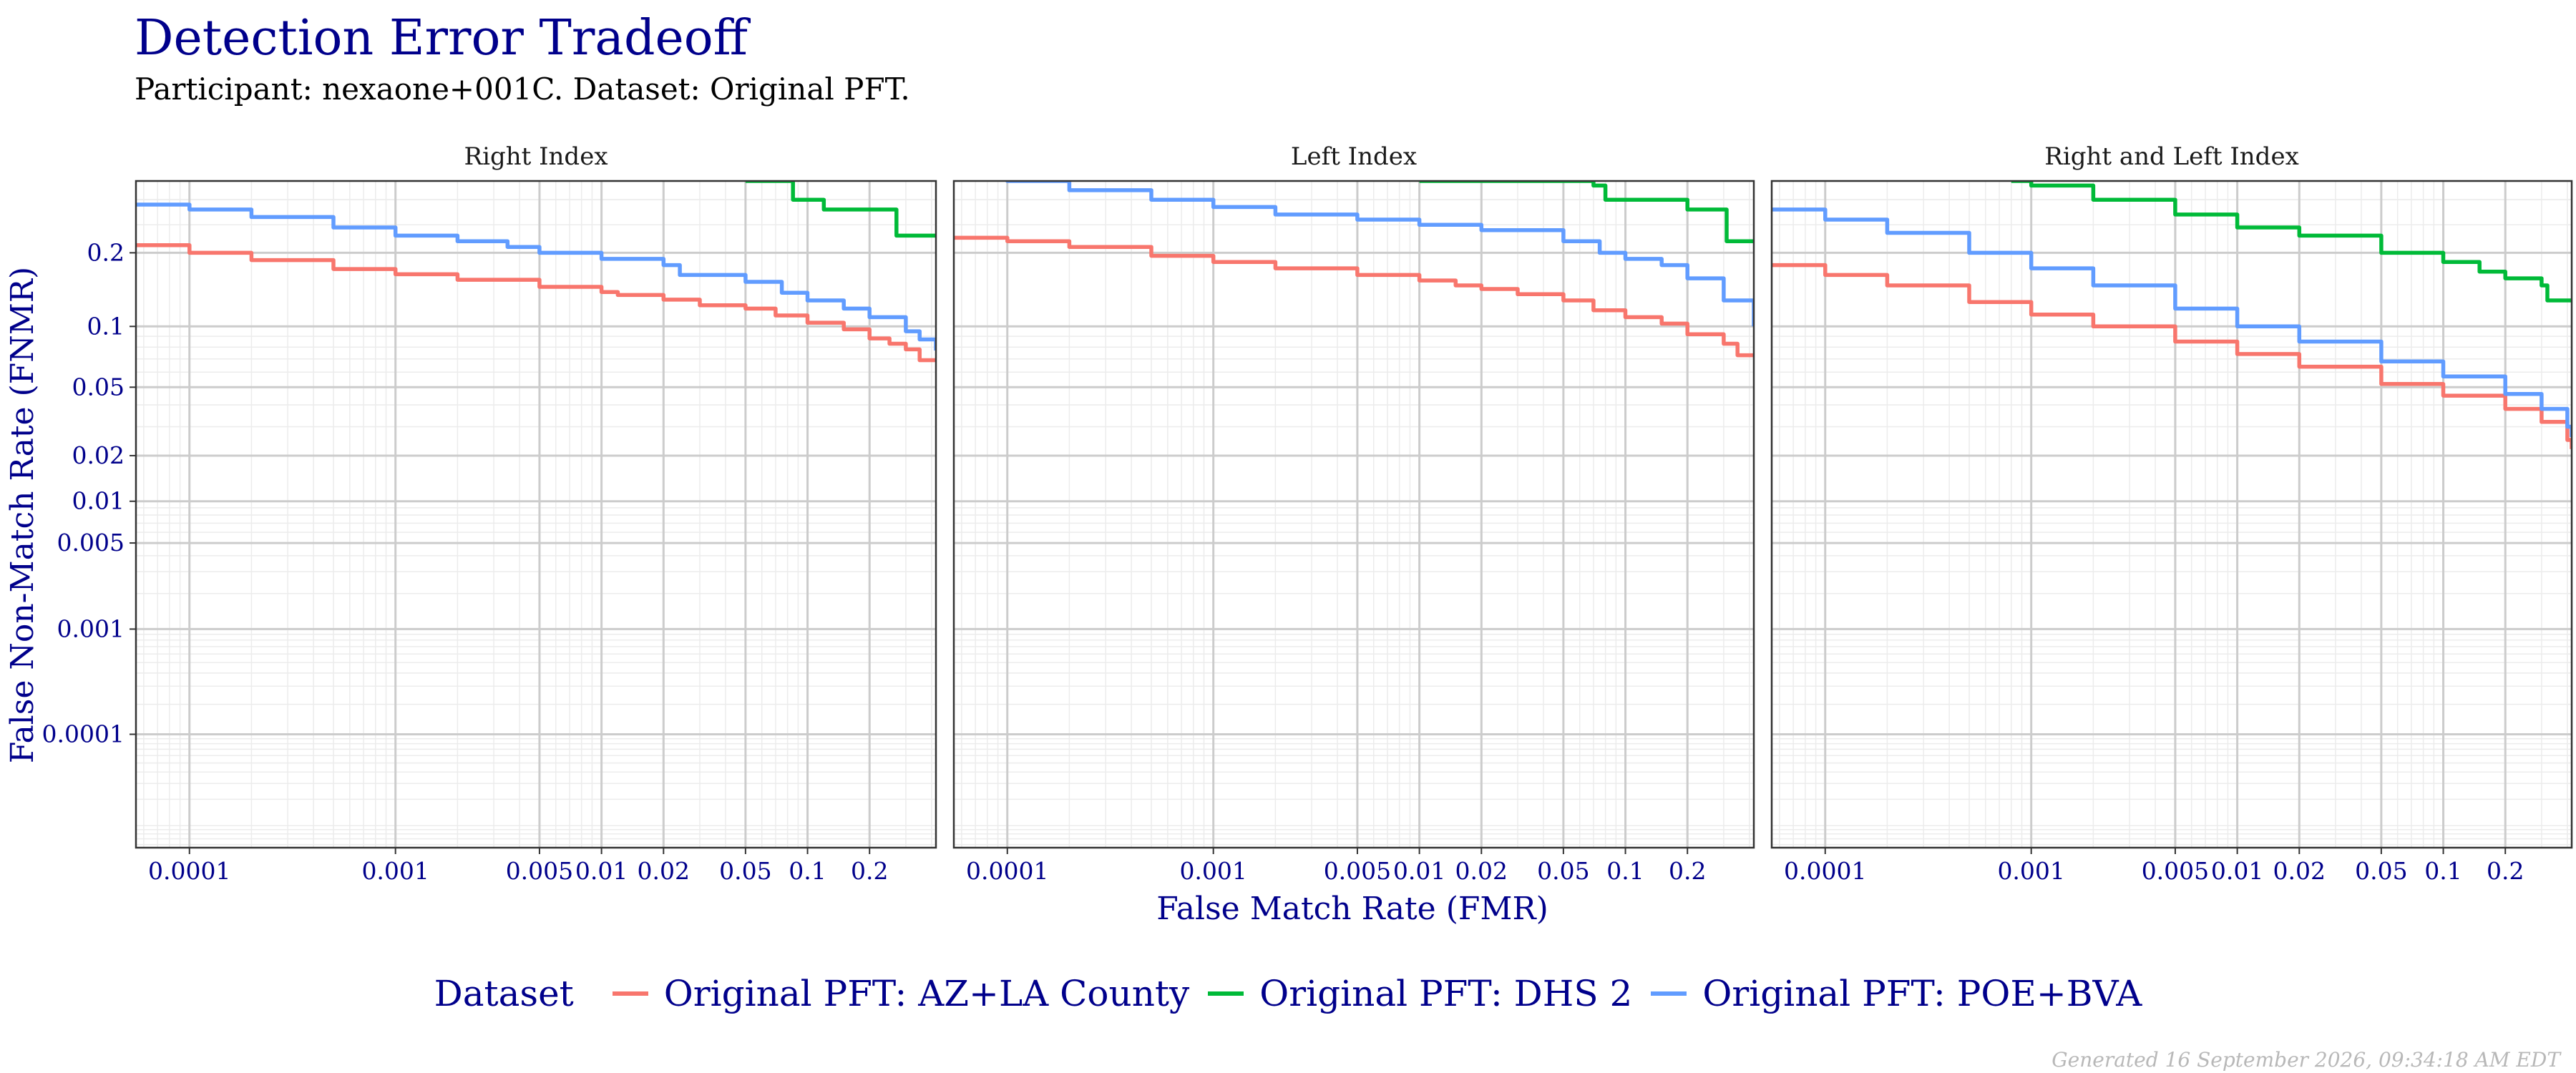 Image resolution: width=2576 pixels, height=1073 pixels. Describe the element at coordinates (1446, 993) in the screenshot. I see `legend-label-dhs2: Original PFT: DHS 2` at that location.